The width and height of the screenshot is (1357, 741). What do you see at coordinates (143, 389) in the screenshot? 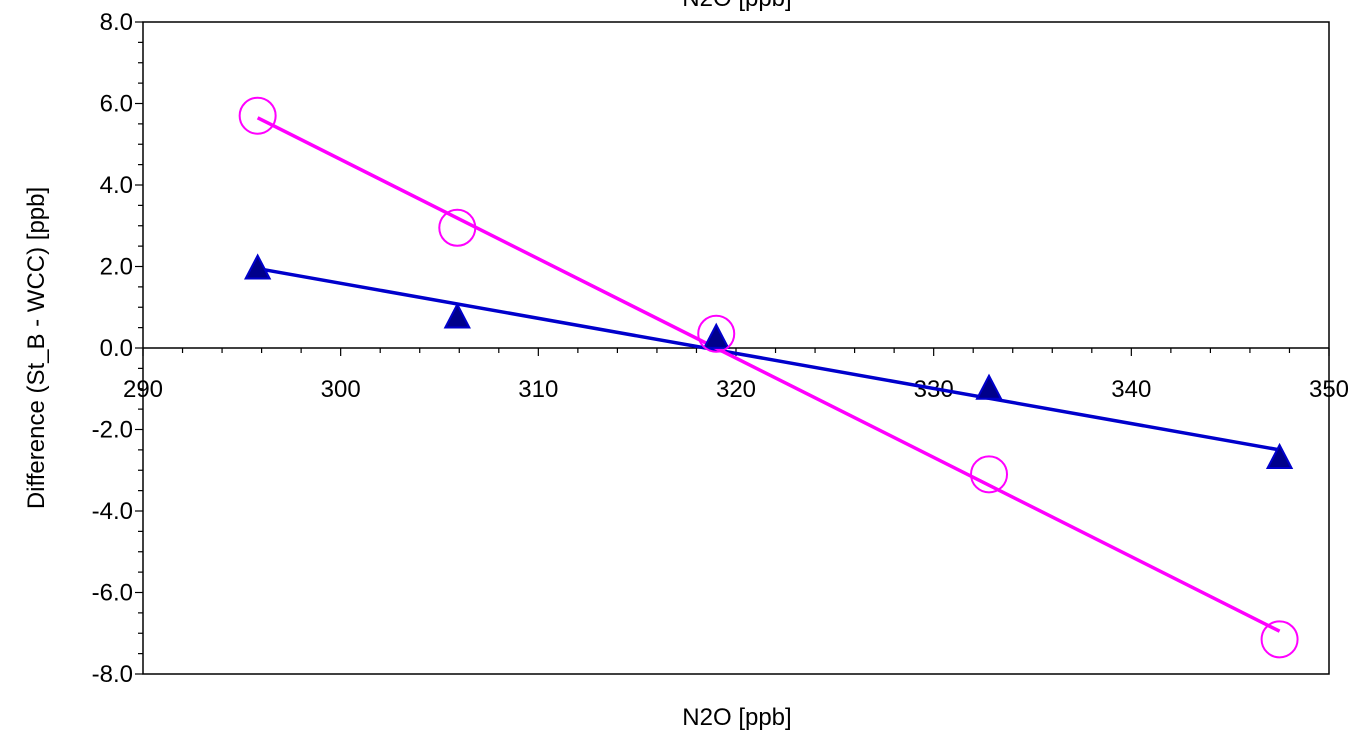
I see `x-tick-label: 290` at bounding box center [143, 389].